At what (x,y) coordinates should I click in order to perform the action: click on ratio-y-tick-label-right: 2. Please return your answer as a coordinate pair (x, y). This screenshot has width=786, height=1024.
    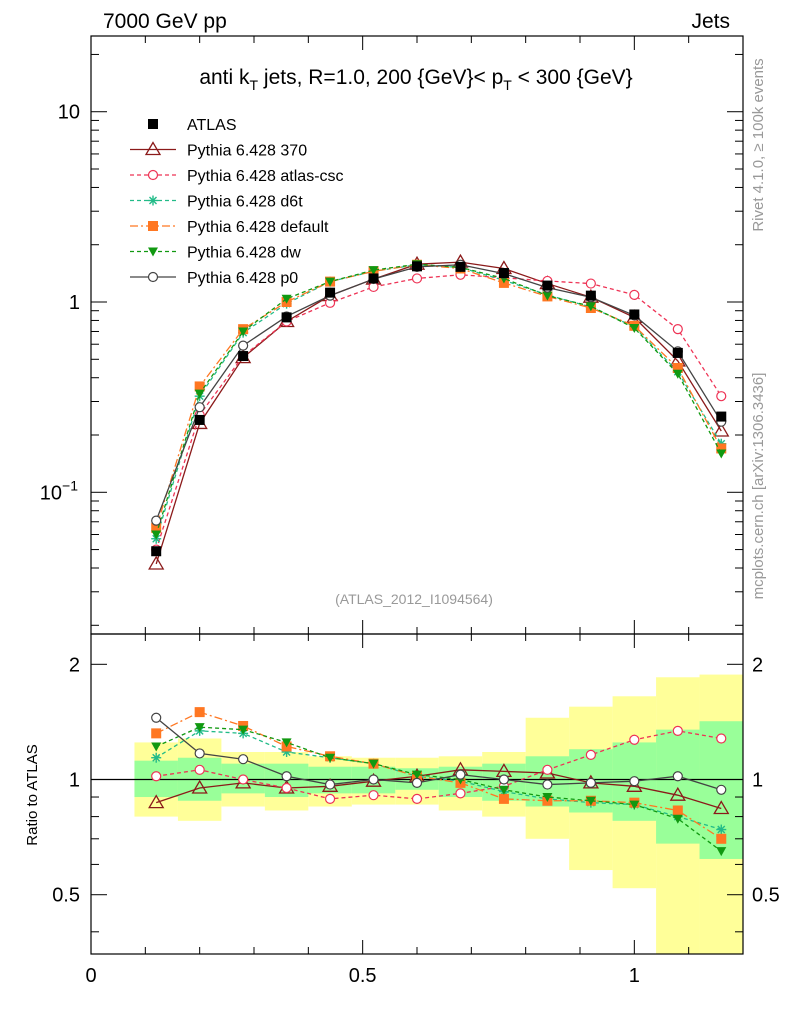
    Looking at the image, I should click on (757, 665).